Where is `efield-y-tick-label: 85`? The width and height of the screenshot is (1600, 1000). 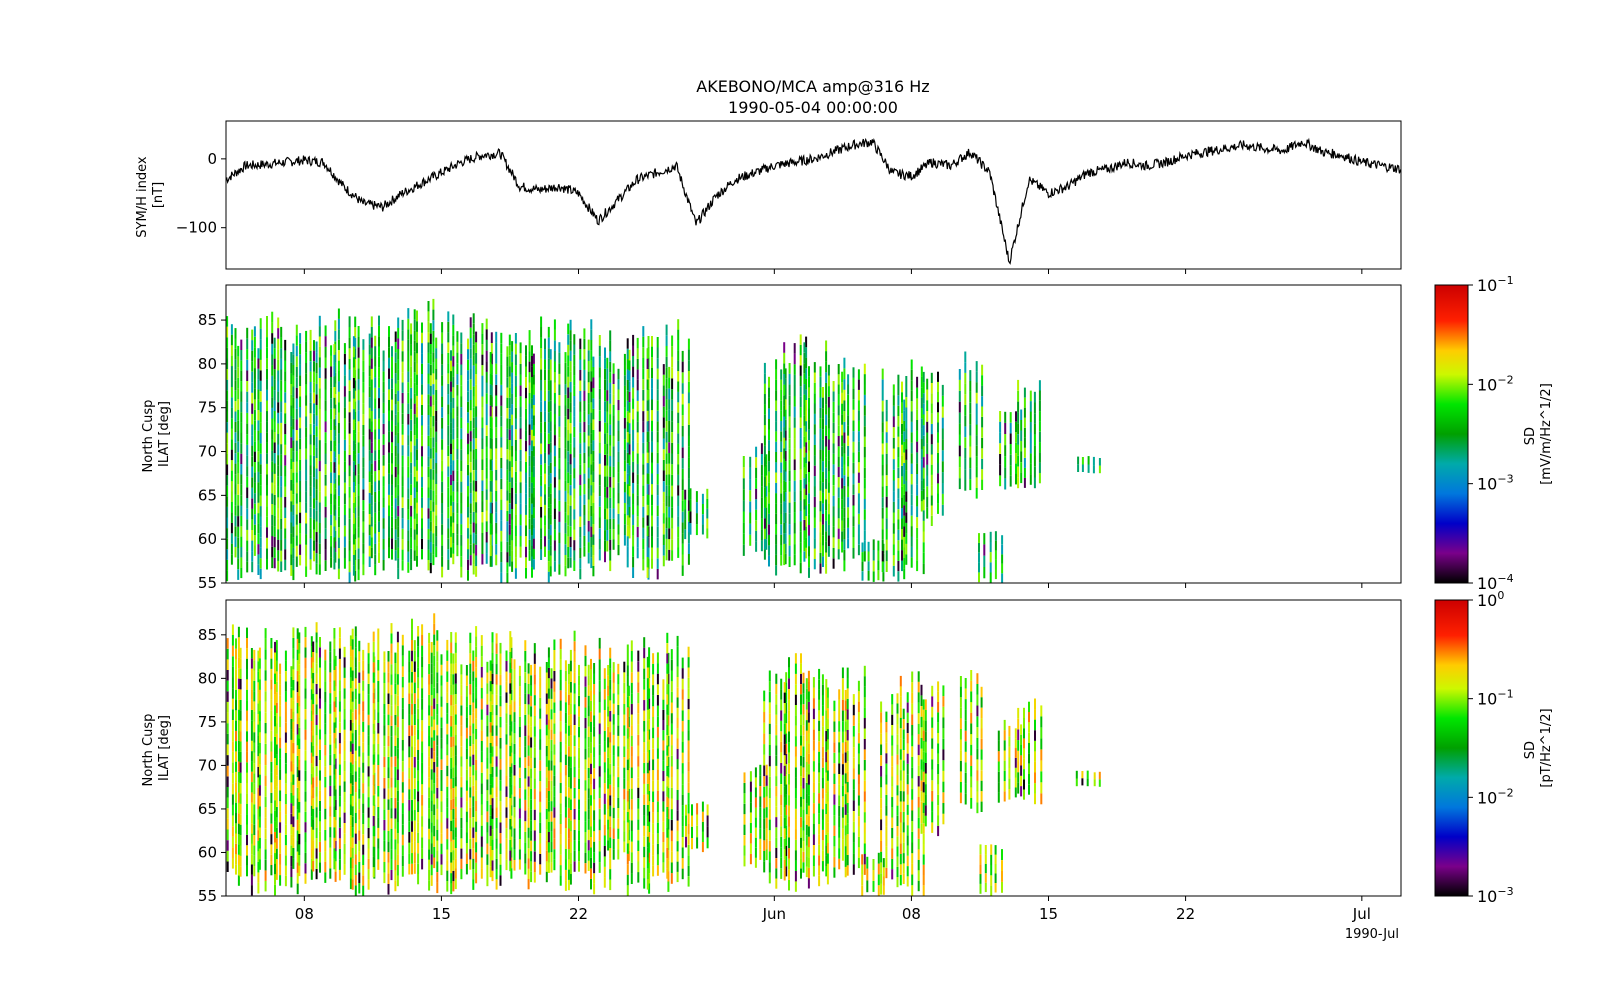 efield-y-tick-label: 85 is located at coordinates (207, 320).